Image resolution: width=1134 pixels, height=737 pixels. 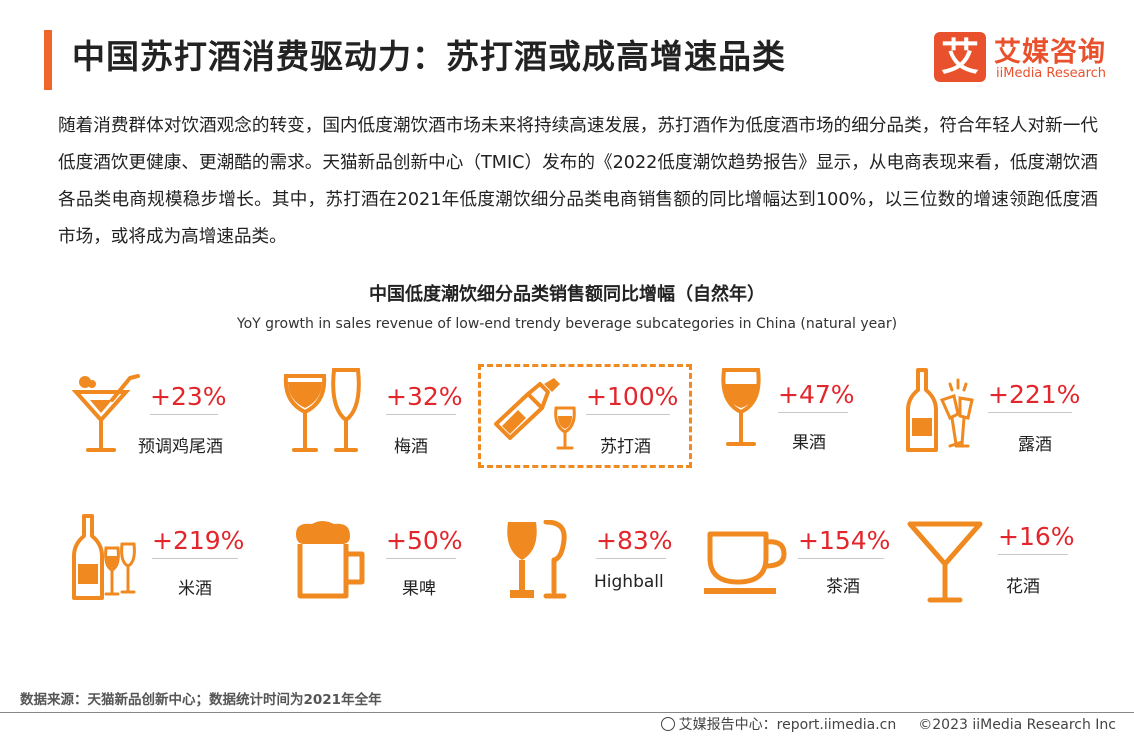 I want to click on category-item: +32% 梅酒, so click(x=387, y=413).